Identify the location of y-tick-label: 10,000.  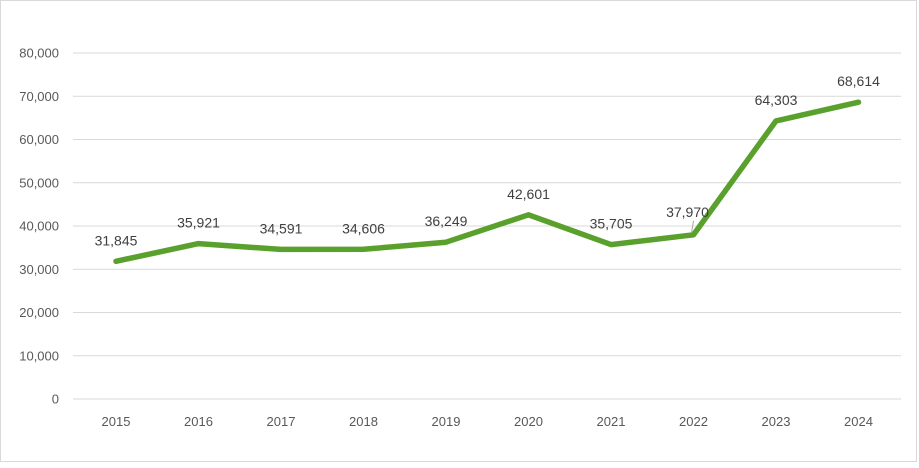
(39, 355).